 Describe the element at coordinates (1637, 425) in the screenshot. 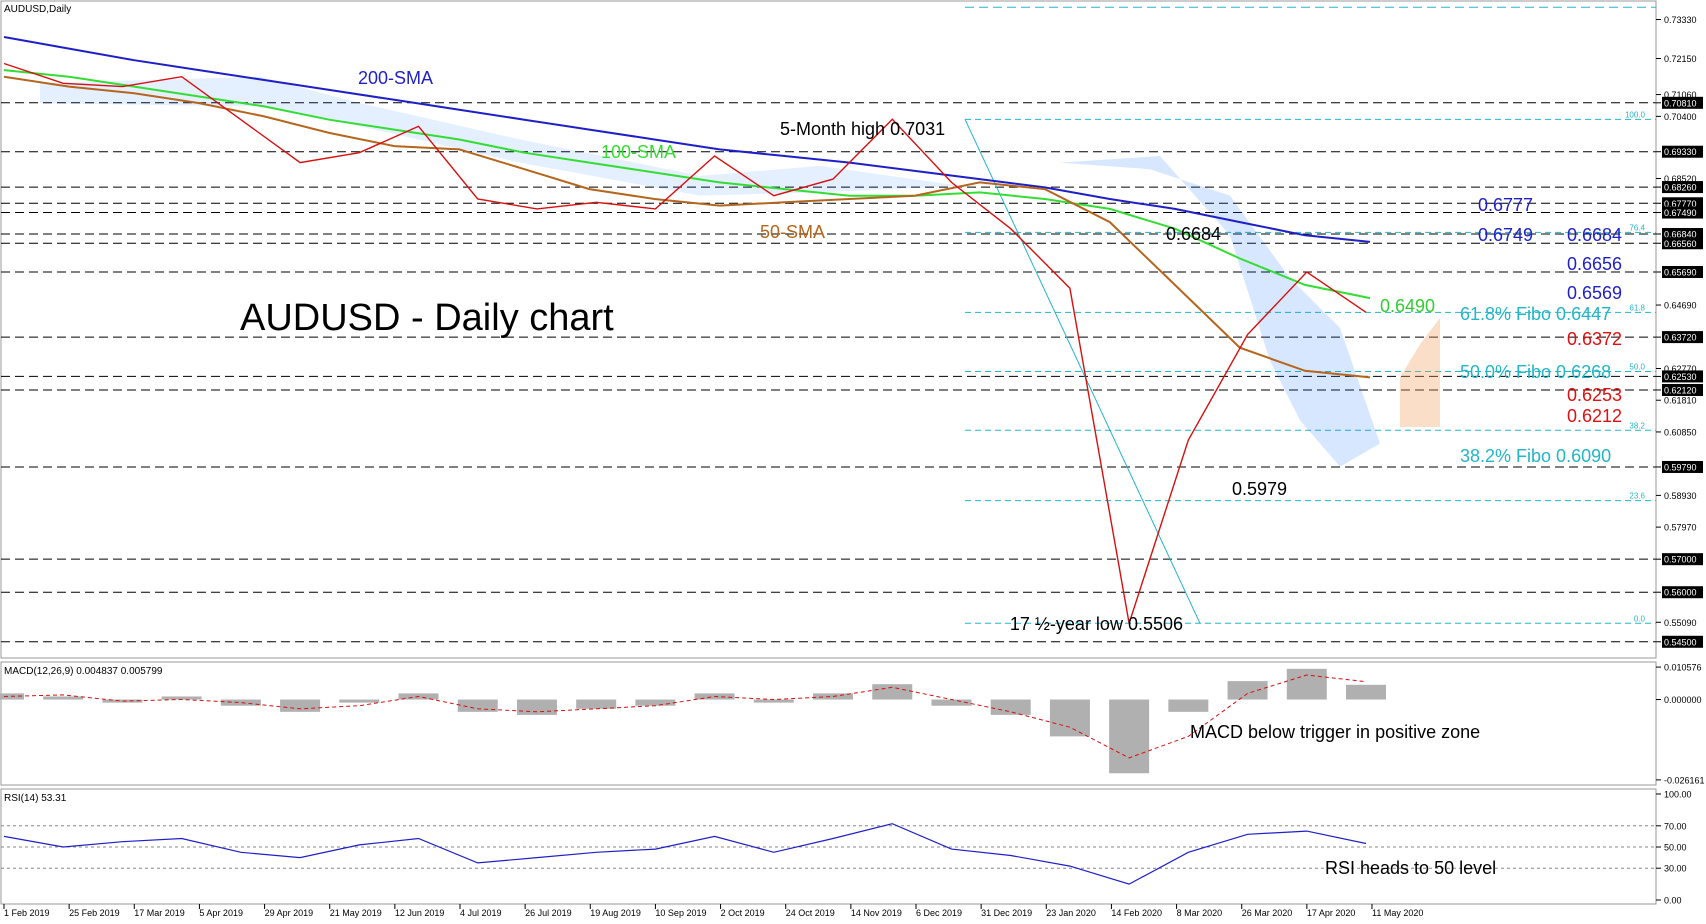

I see `fibo-label: 38.2` at that location.